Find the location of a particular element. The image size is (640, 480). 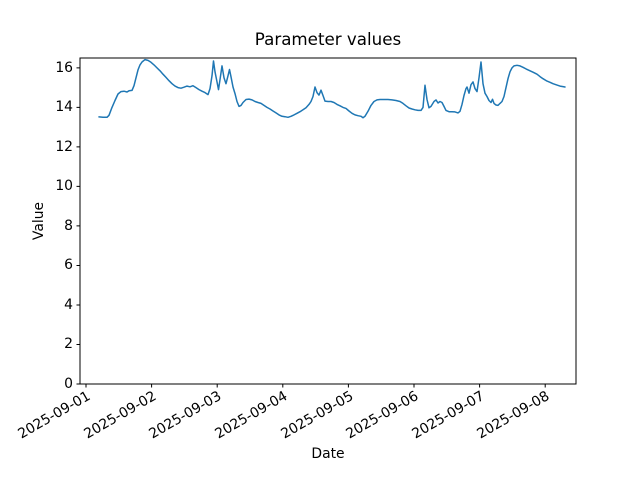

data-line is located at coordinates (332, 88).